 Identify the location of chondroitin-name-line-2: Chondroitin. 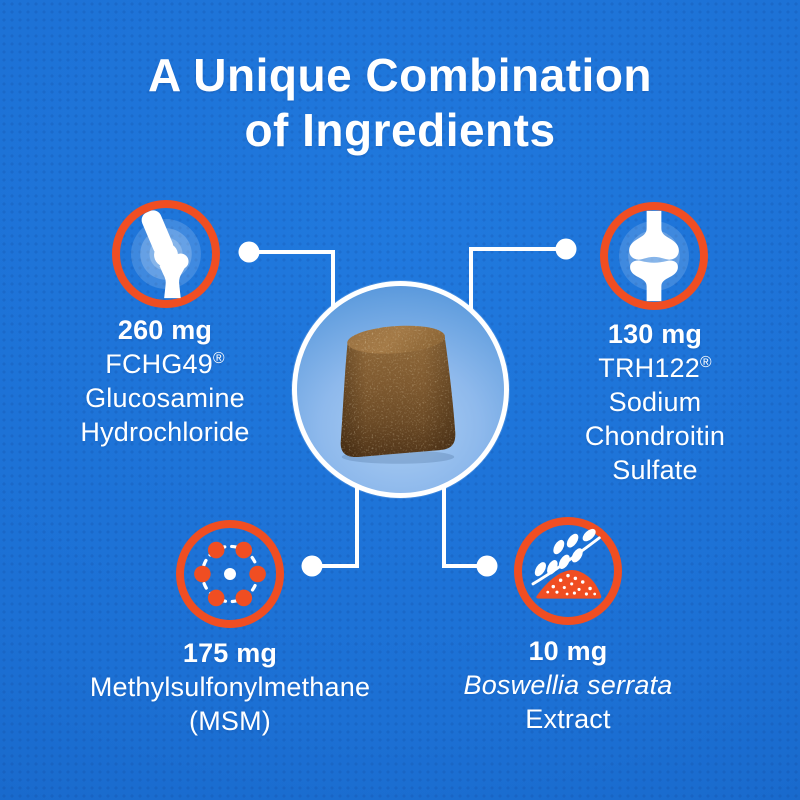
(655, 436).